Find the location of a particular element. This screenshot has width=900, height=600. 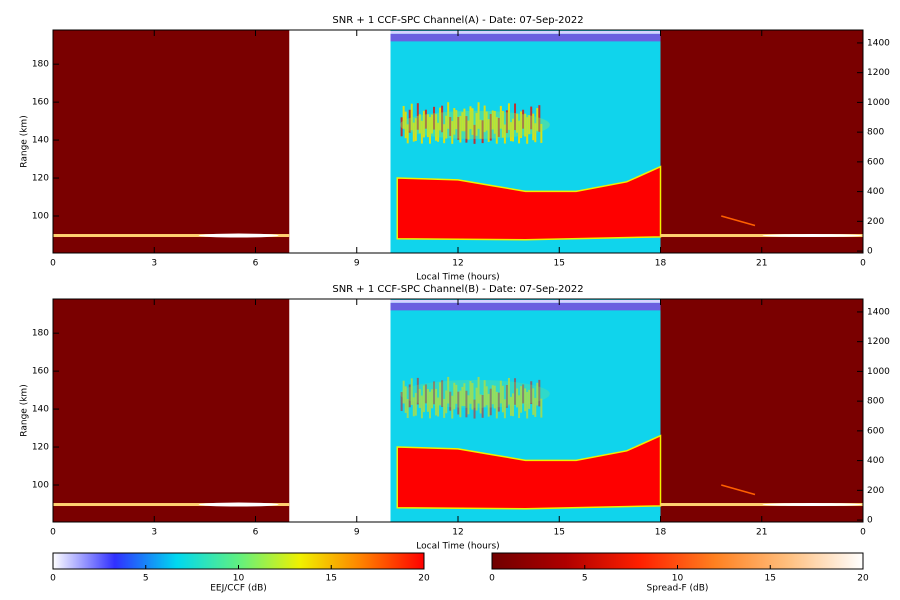

colorbar-tick-label: 5 is located at coordinates (146, 579).